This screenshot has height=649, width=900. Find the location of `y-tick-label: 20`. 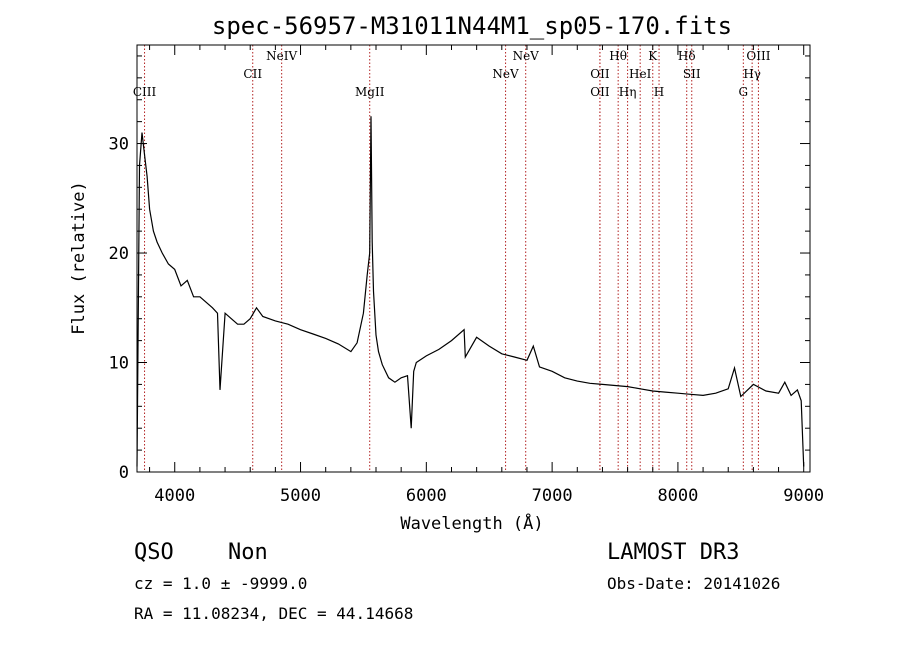

y-tick-label: 20 is located at coordinates (119, 254).